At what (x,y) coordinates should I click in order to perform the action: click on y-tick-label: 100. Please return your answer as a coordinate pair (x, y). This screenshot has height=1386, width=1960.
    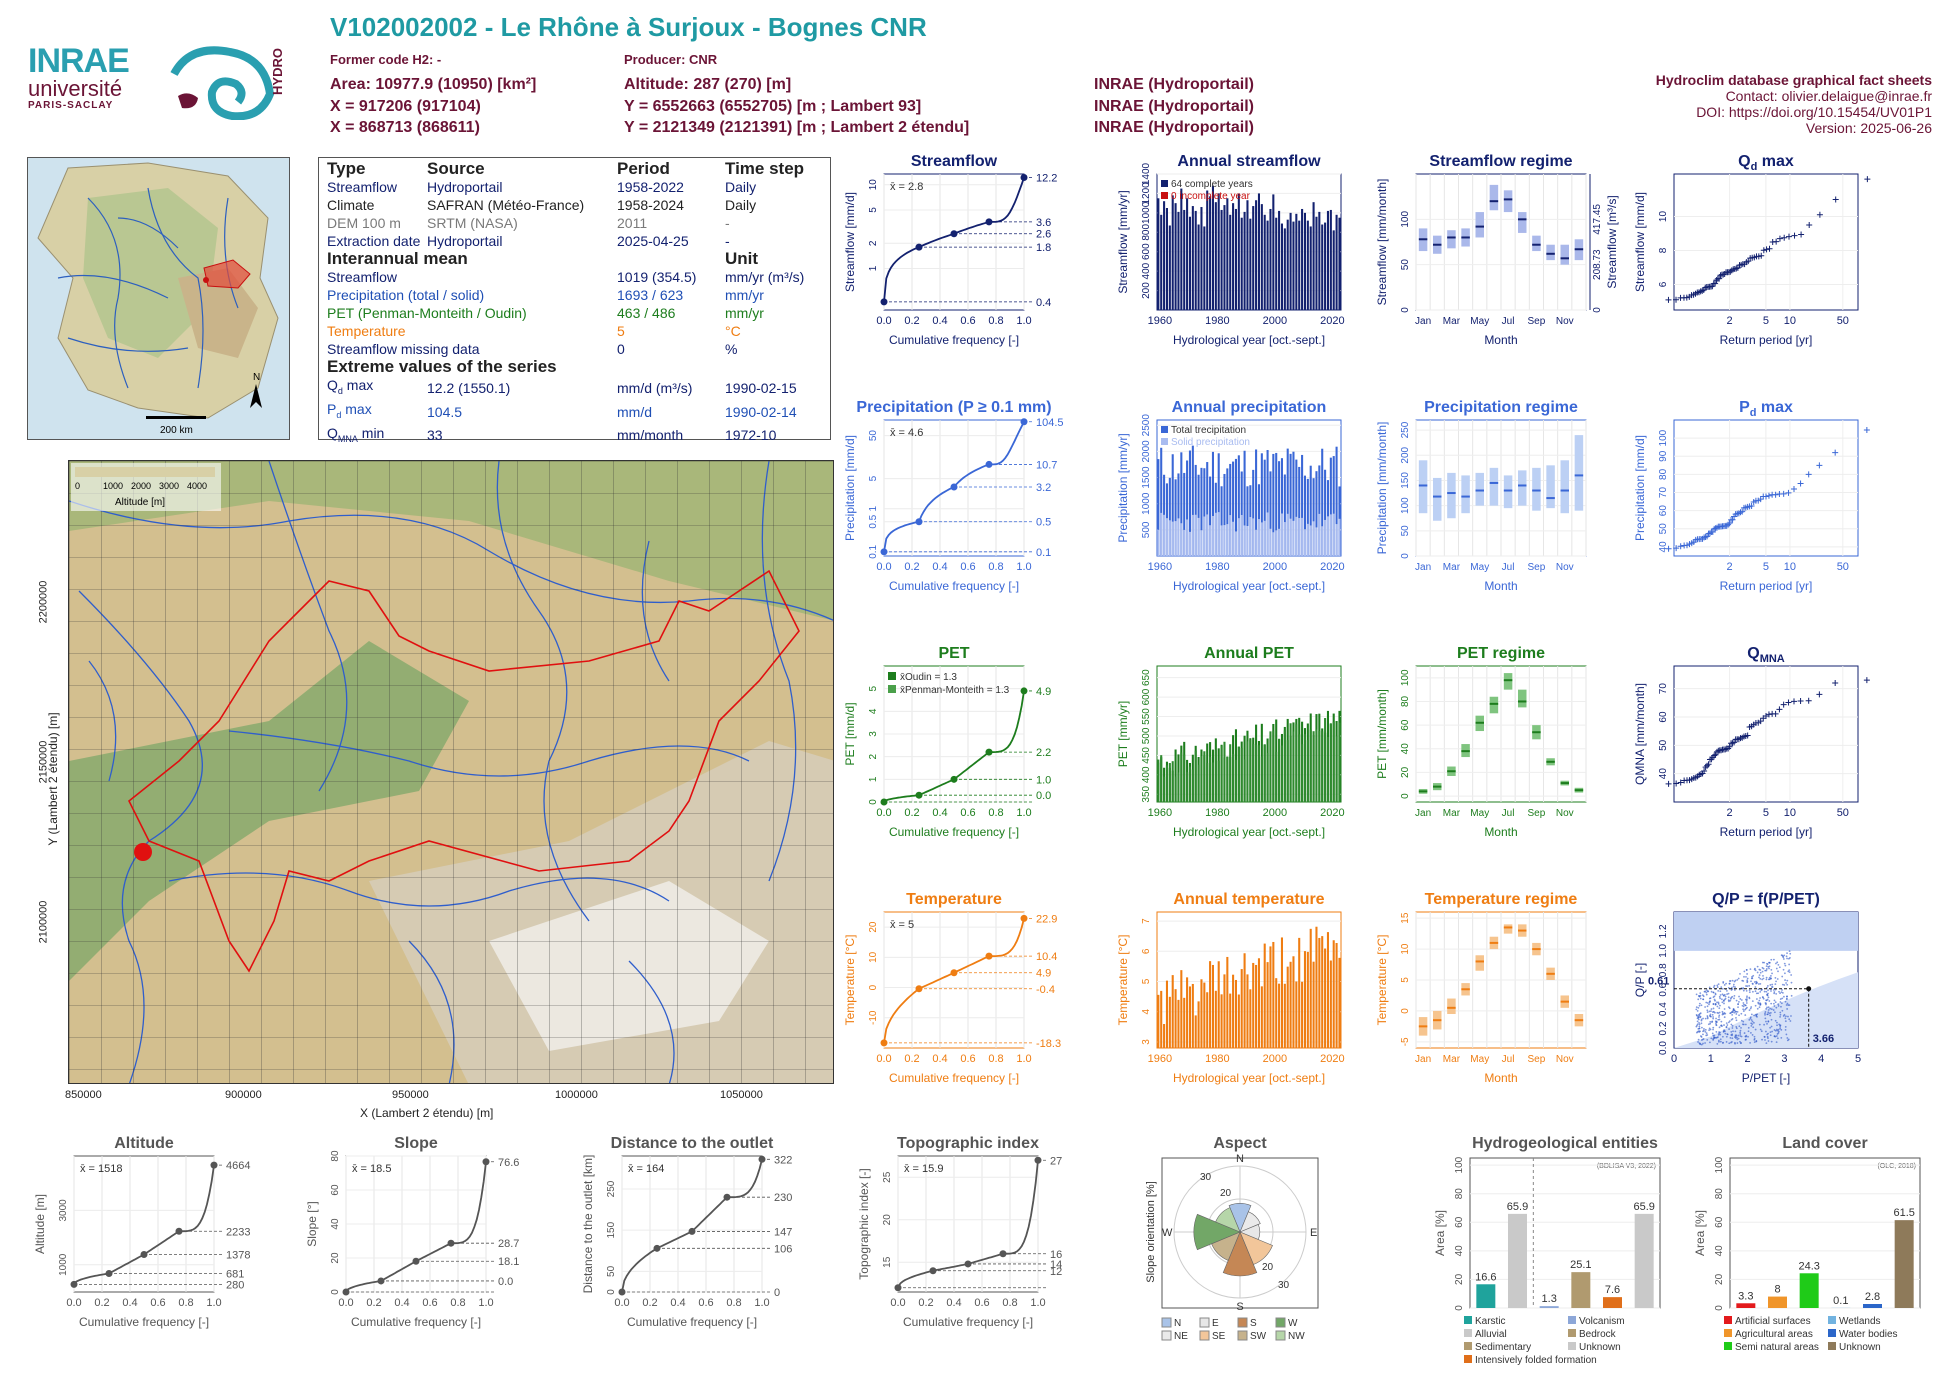
    Looking at the image, I should click on (1405, 677).